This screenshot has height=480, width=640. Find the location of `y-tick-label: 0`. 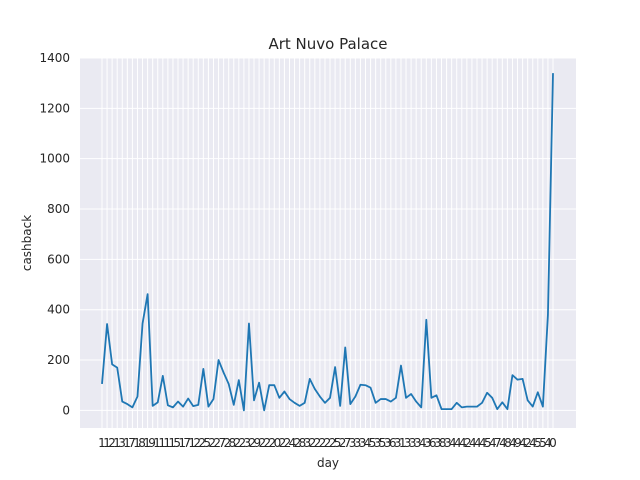

y-tick-label: 0 is located at coordinates (66, 410).